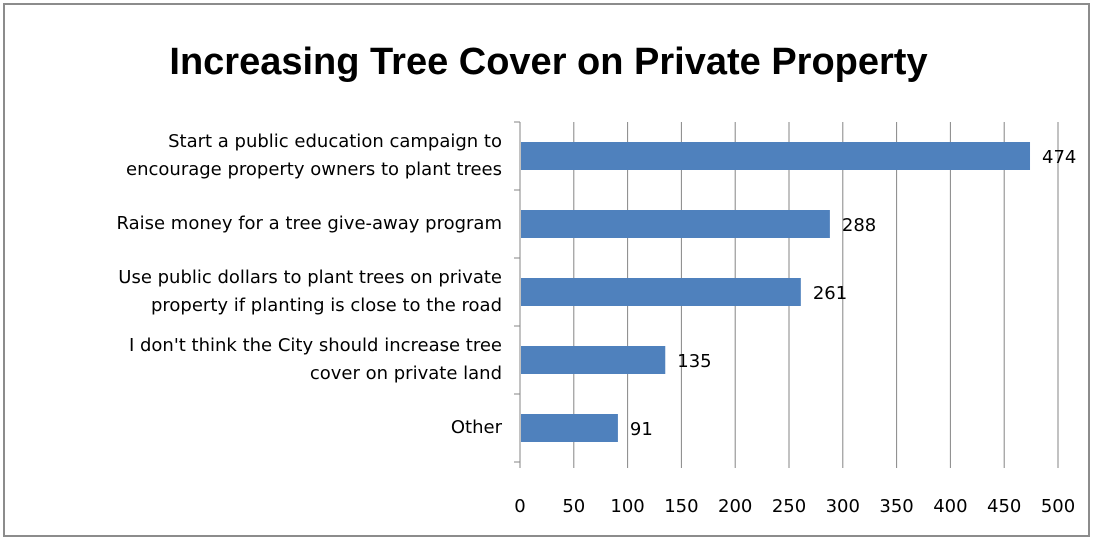 The image size is (1097, 544). I want to click on data-label-3: 135, so click(694, 361).